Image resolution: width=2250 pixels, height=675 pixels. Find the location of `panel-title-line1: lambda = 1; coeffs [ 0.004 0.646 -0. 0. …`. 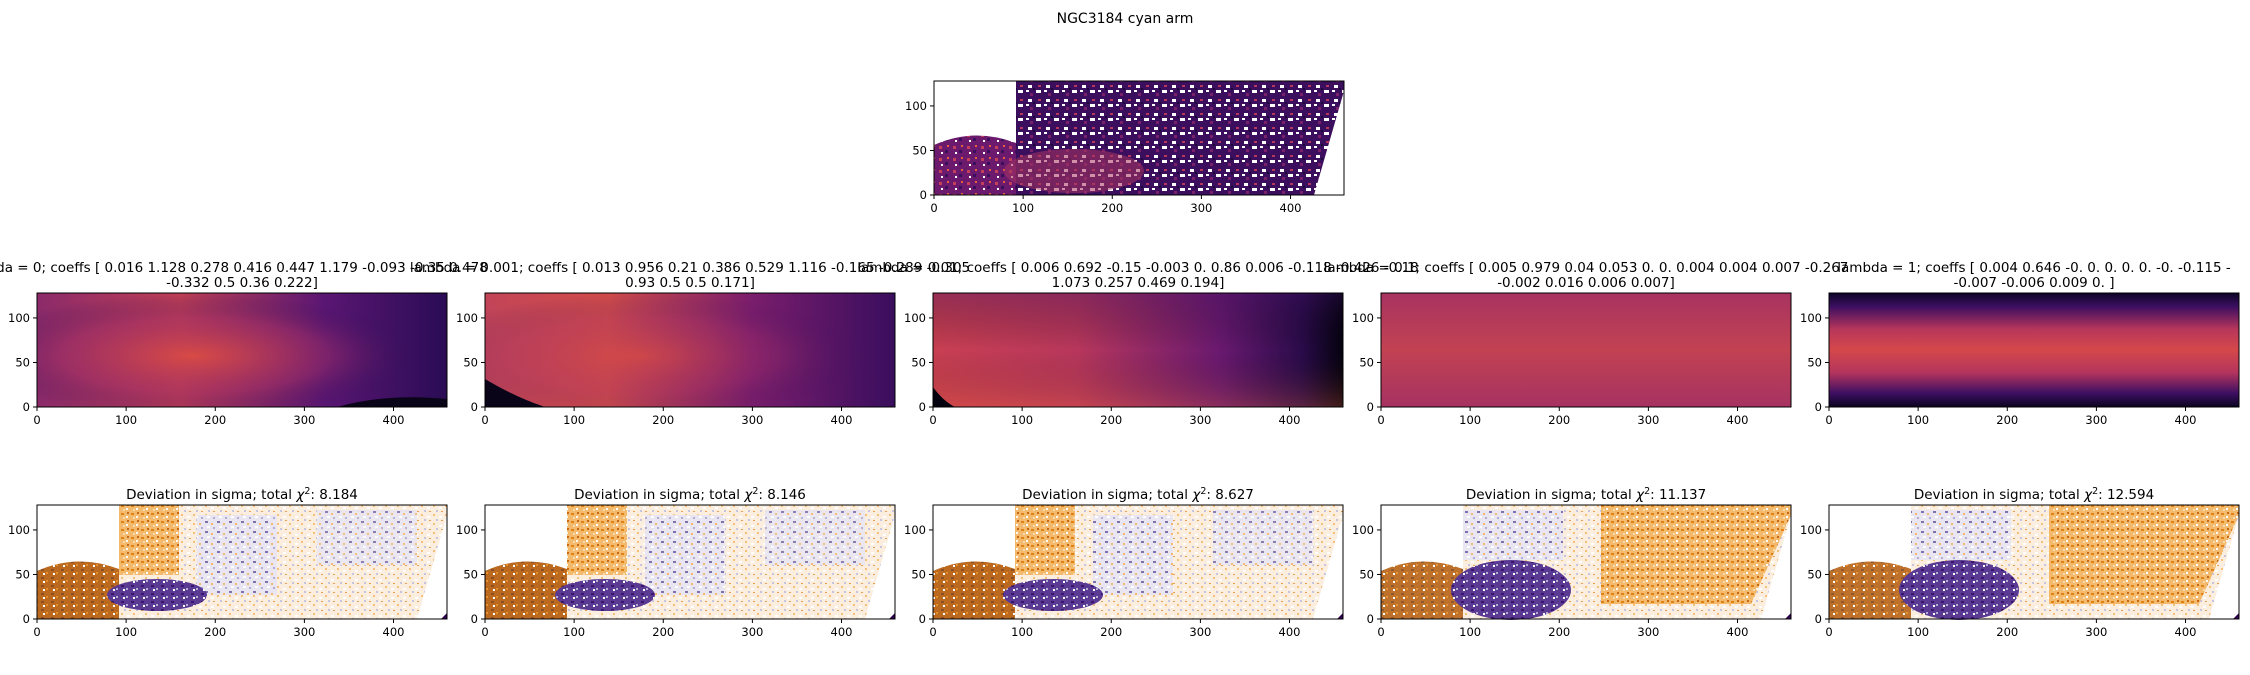

panel-title-line1: lambda = 1; coeffs [ 0.004 0.646 -0. 0. … is located at coordinates (2034, 268).